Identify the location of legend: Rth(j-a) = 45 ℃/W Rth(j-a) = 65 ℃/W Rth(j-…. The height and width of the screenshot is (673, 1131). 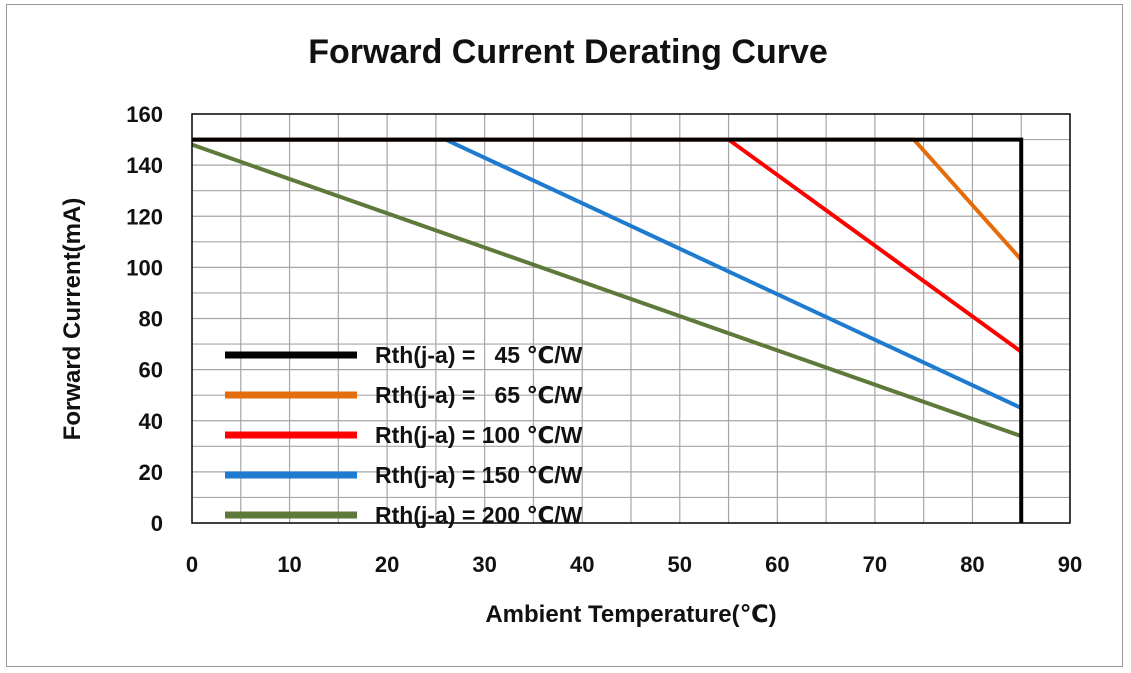
(404, 435).